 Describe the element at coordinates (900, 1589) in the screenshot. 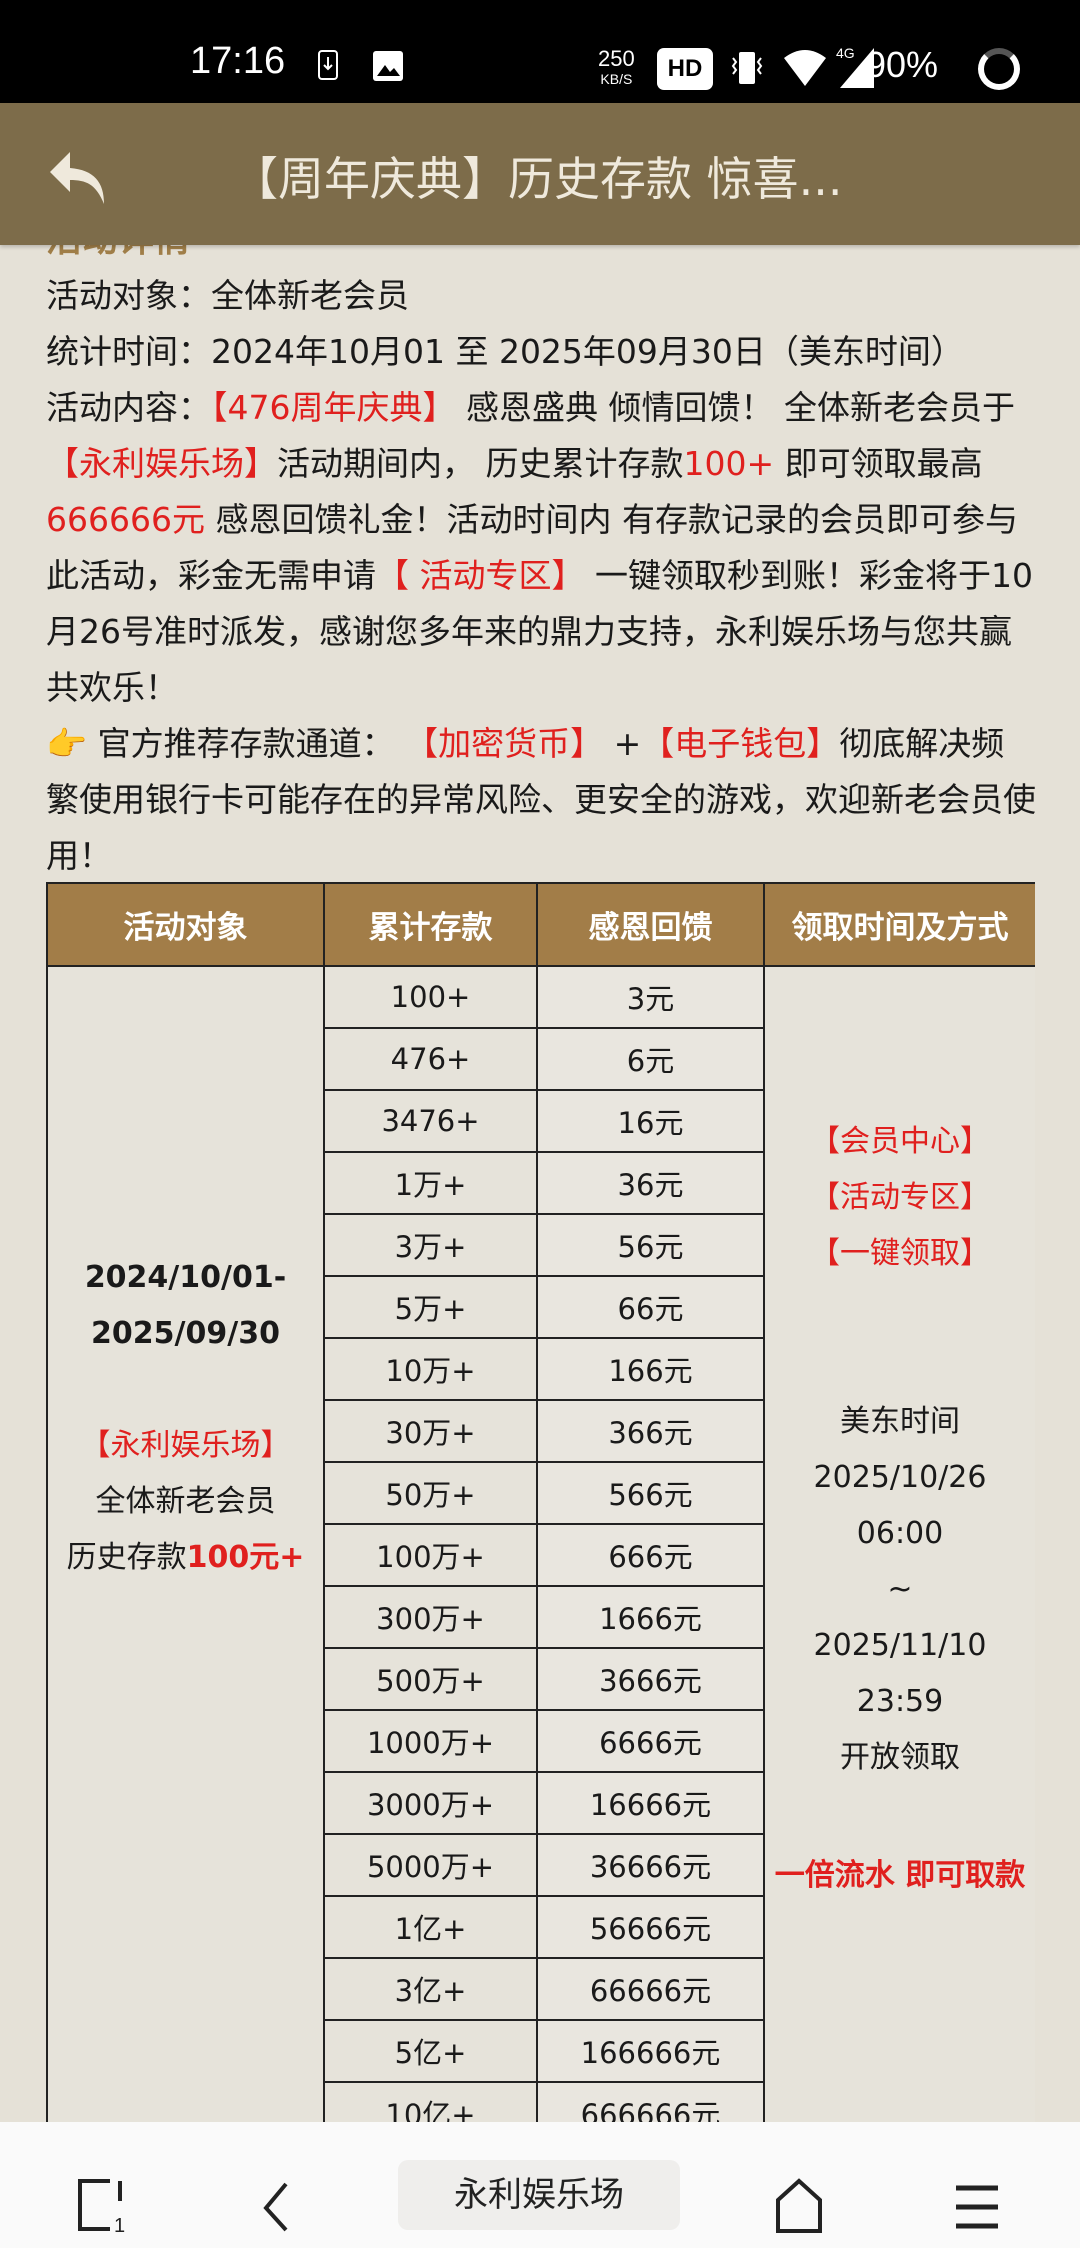

I see `claim-time-tilde: ~` at that location.